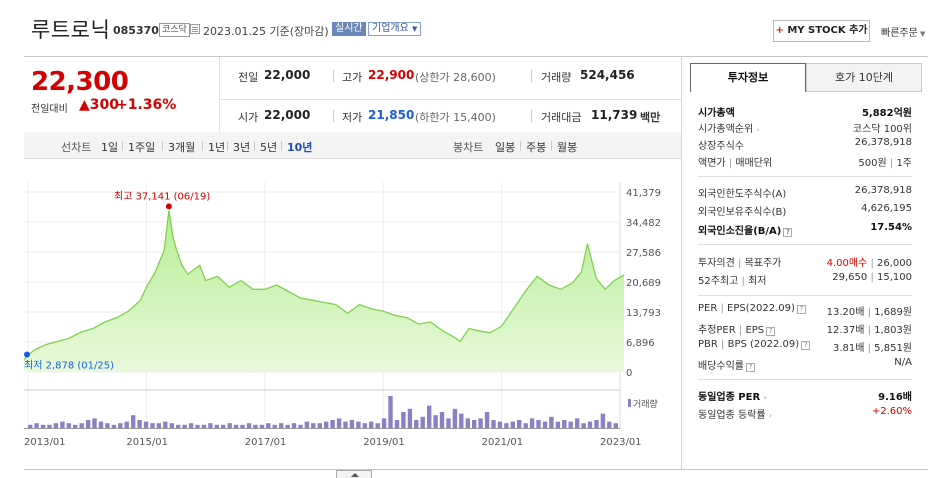  I want to click on period-1w: 1주일, so click(142, 147).